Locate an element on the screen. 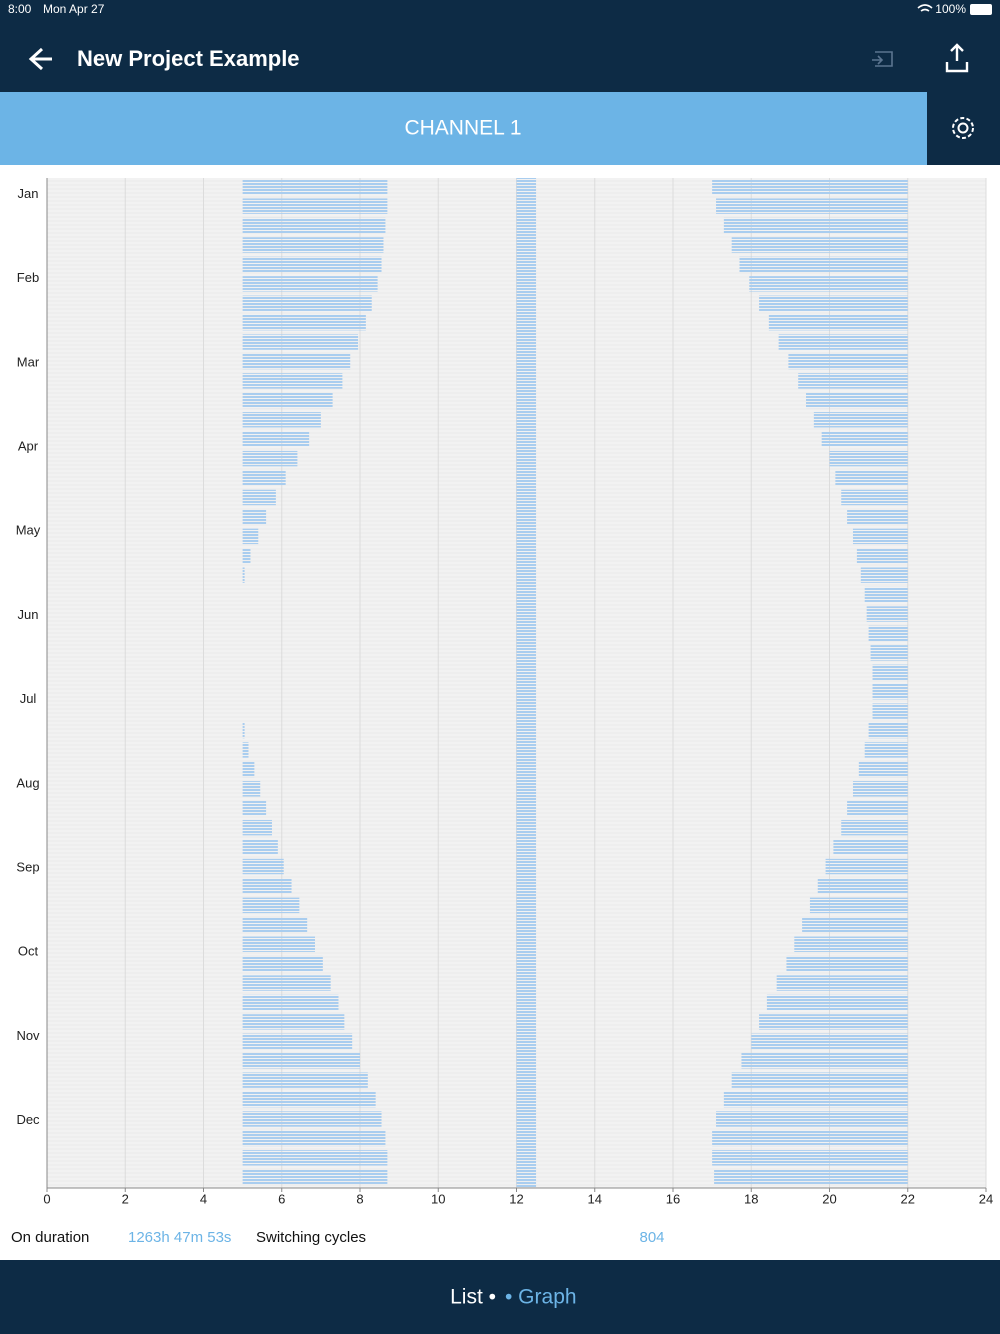 The width and height of the screenshot is (1000, 1334). list-tab: List • is located at coordinates (473, 1297).